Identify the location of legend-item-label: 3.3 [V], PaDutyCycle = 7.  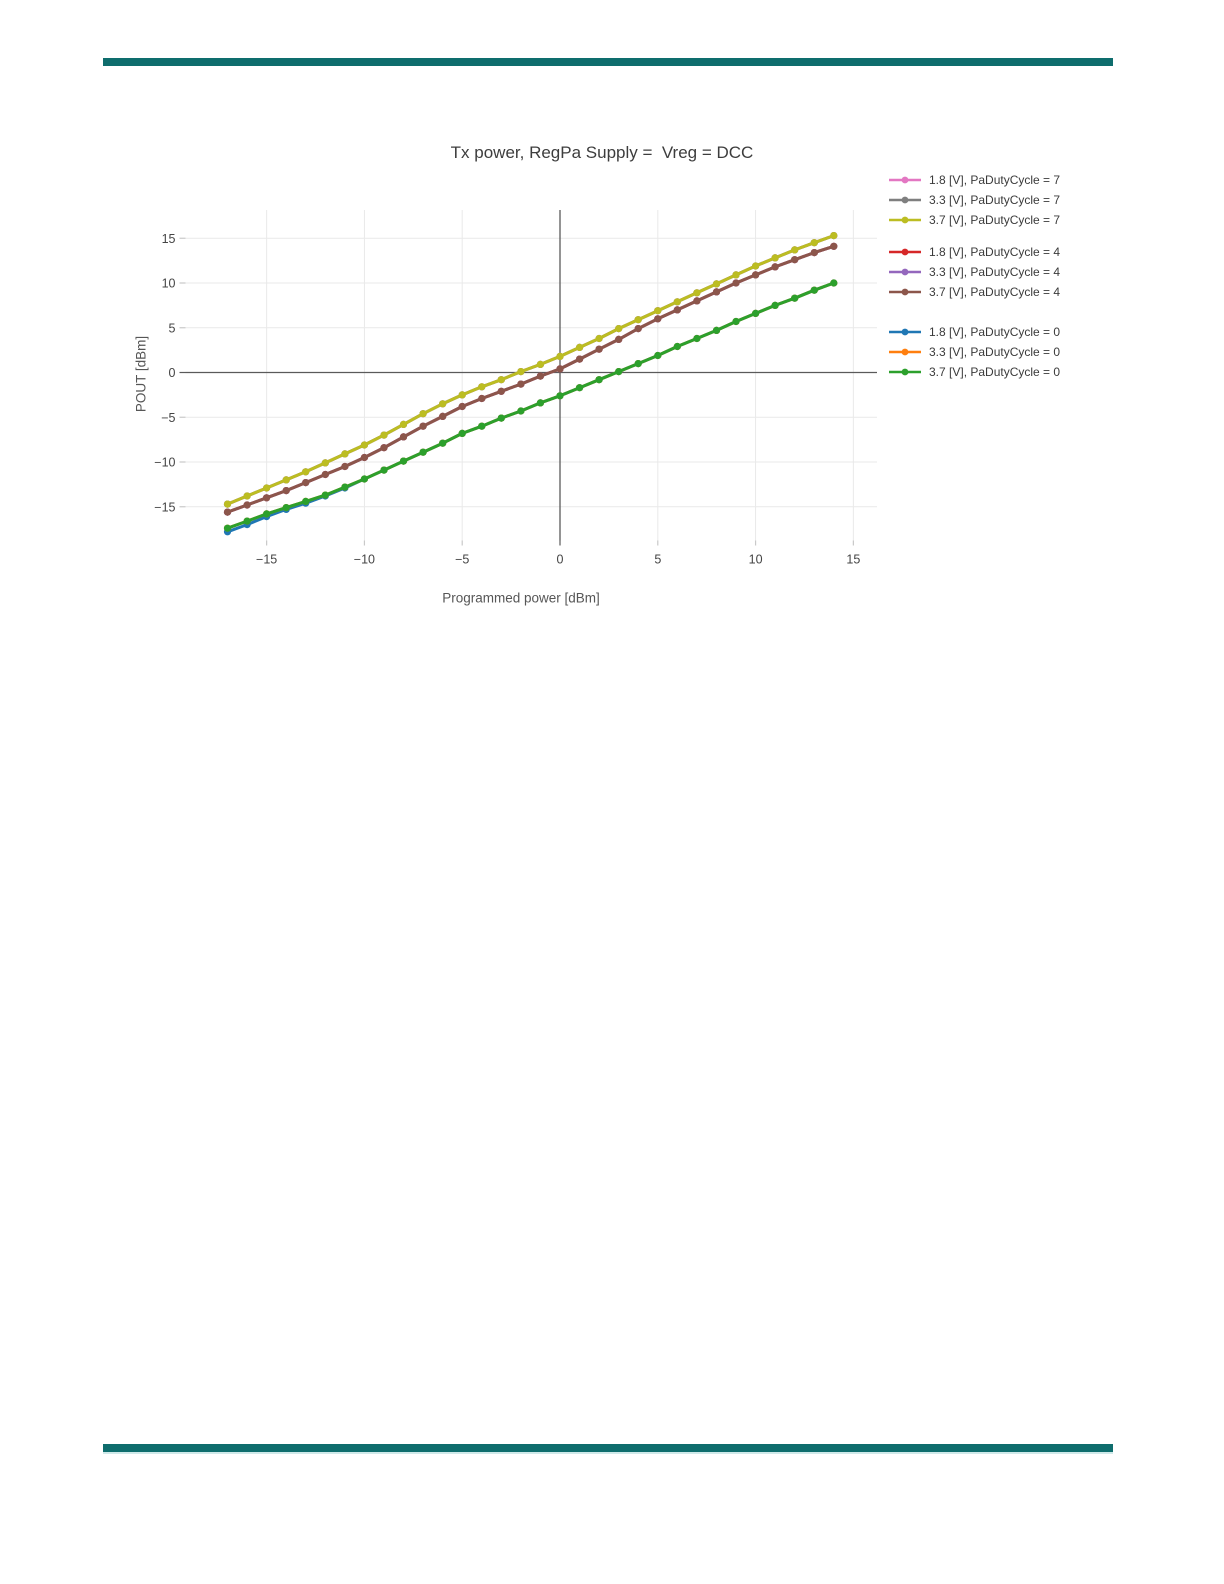
(995, 200).